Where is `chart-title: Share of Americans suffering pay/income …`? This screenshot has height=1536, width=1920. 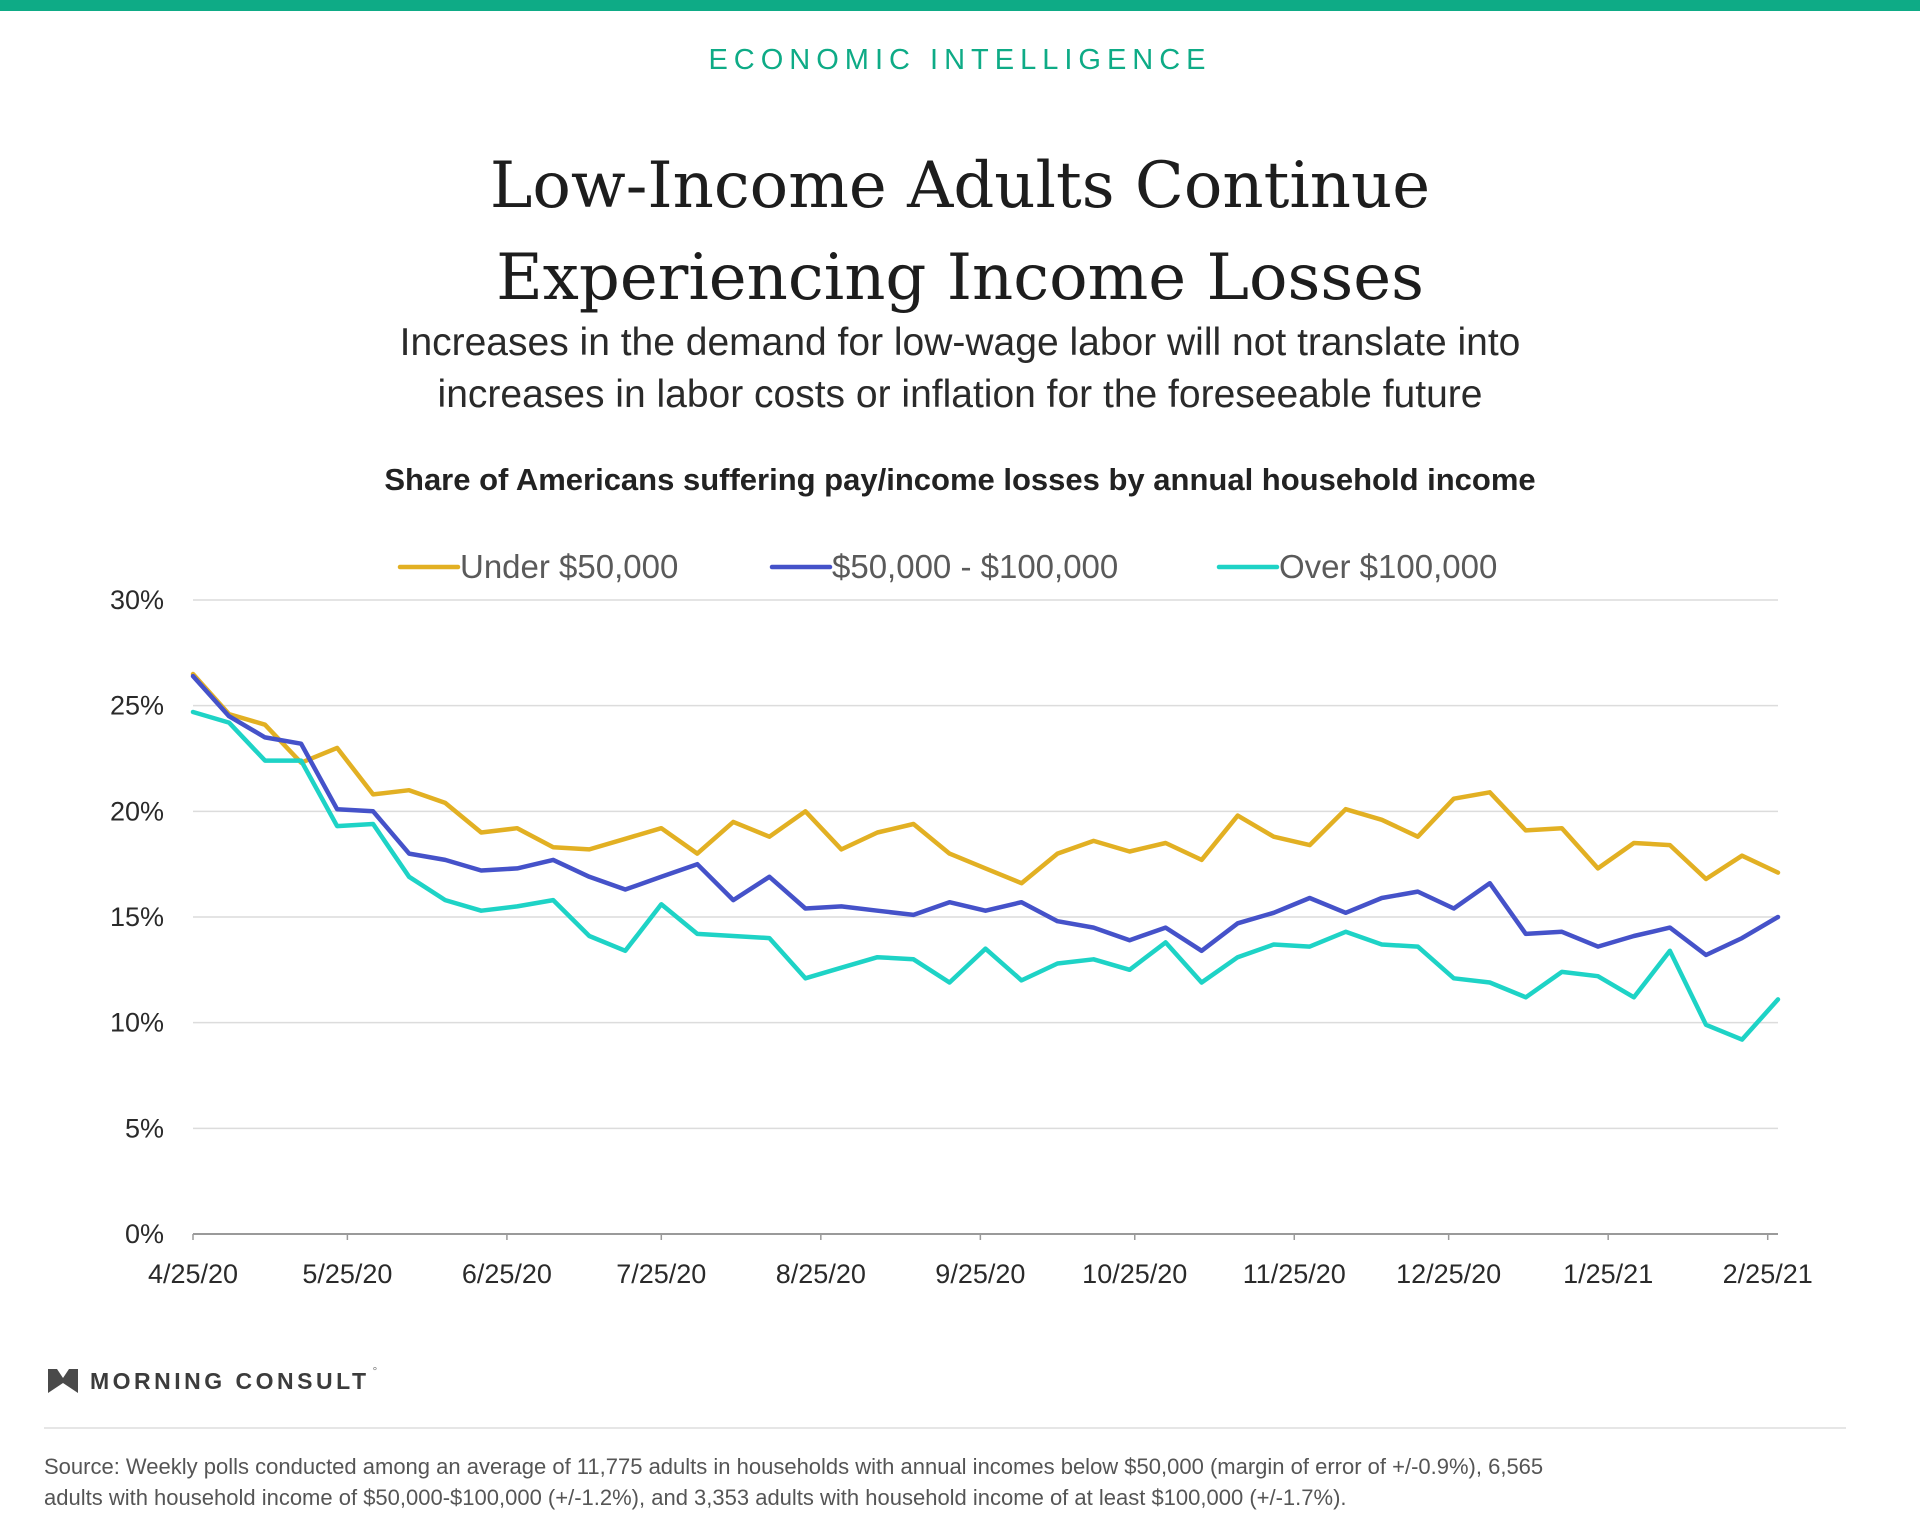
chart-title: Share of Americans suffering pay/income … is located at coordinates (960, 479).